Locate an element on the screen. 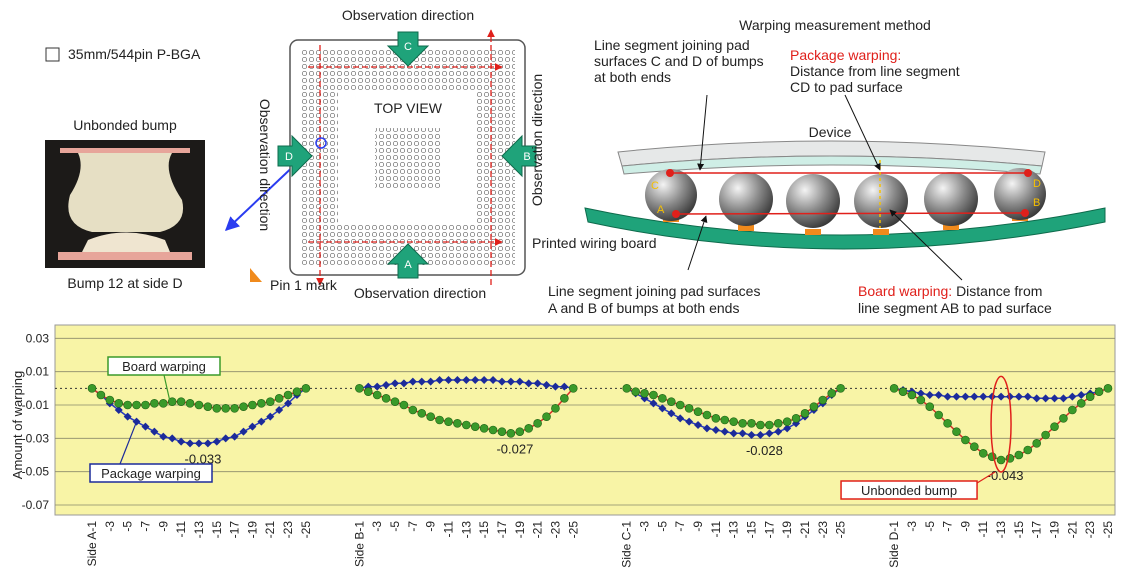 The image size is (1135, 578). y-tick-label: 0.01 is located at coordinates (38, 372).